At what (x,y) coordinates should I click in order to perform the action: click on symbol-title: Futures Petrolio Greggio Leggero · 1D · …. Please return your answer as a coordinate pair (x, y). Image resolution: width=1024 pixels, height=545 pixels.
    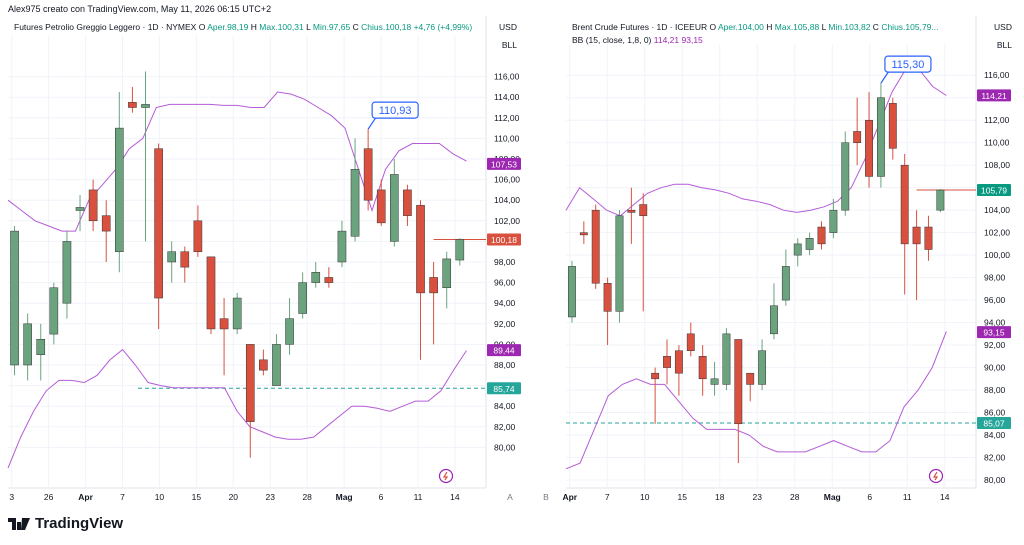
    Looking at the image, I should click on (105, 27).